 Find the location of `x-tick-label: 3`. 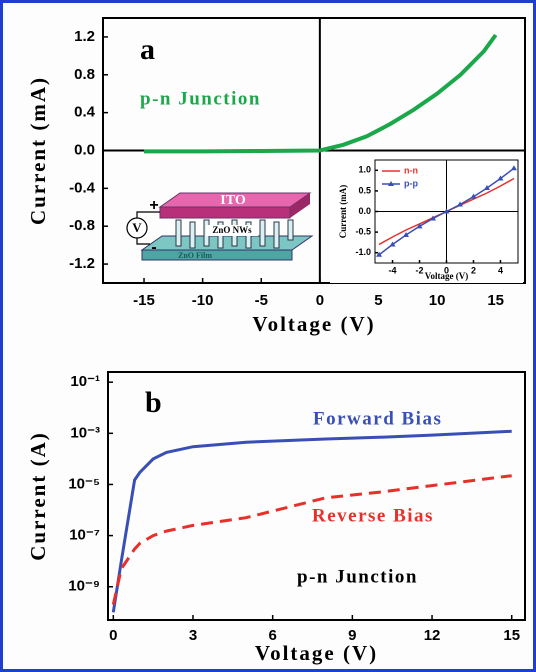

x-tick-label: 3 is located at coordinates (193, 635).